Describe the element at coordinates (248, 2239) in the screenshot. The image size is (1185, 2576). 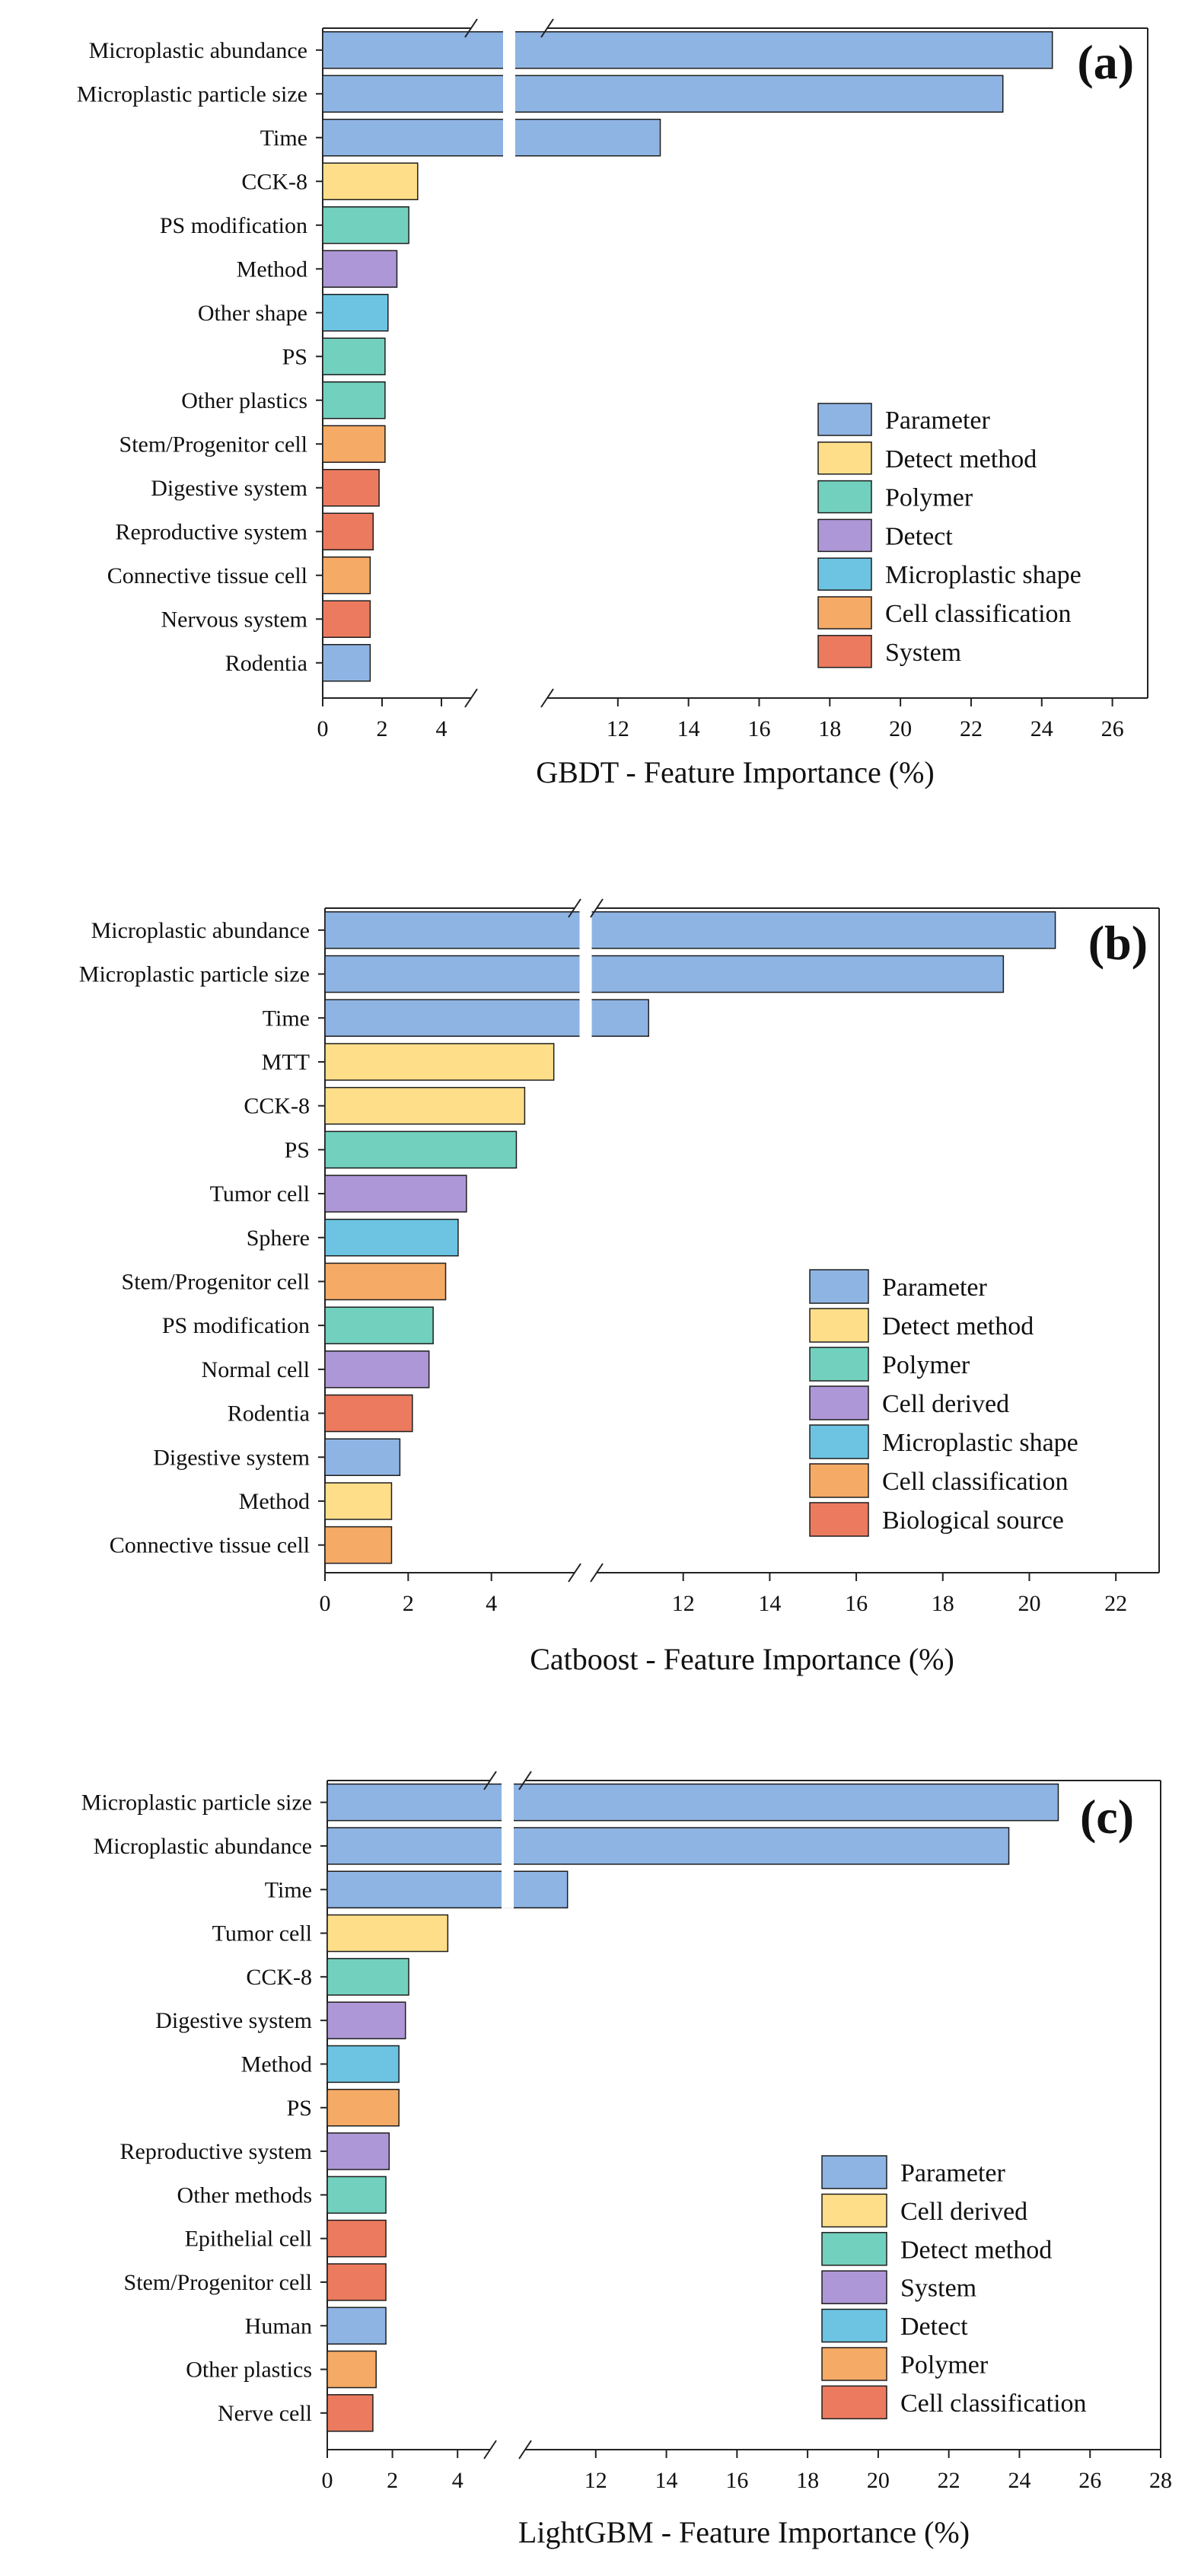
I see `category-label: Epithelial cell` at that location.